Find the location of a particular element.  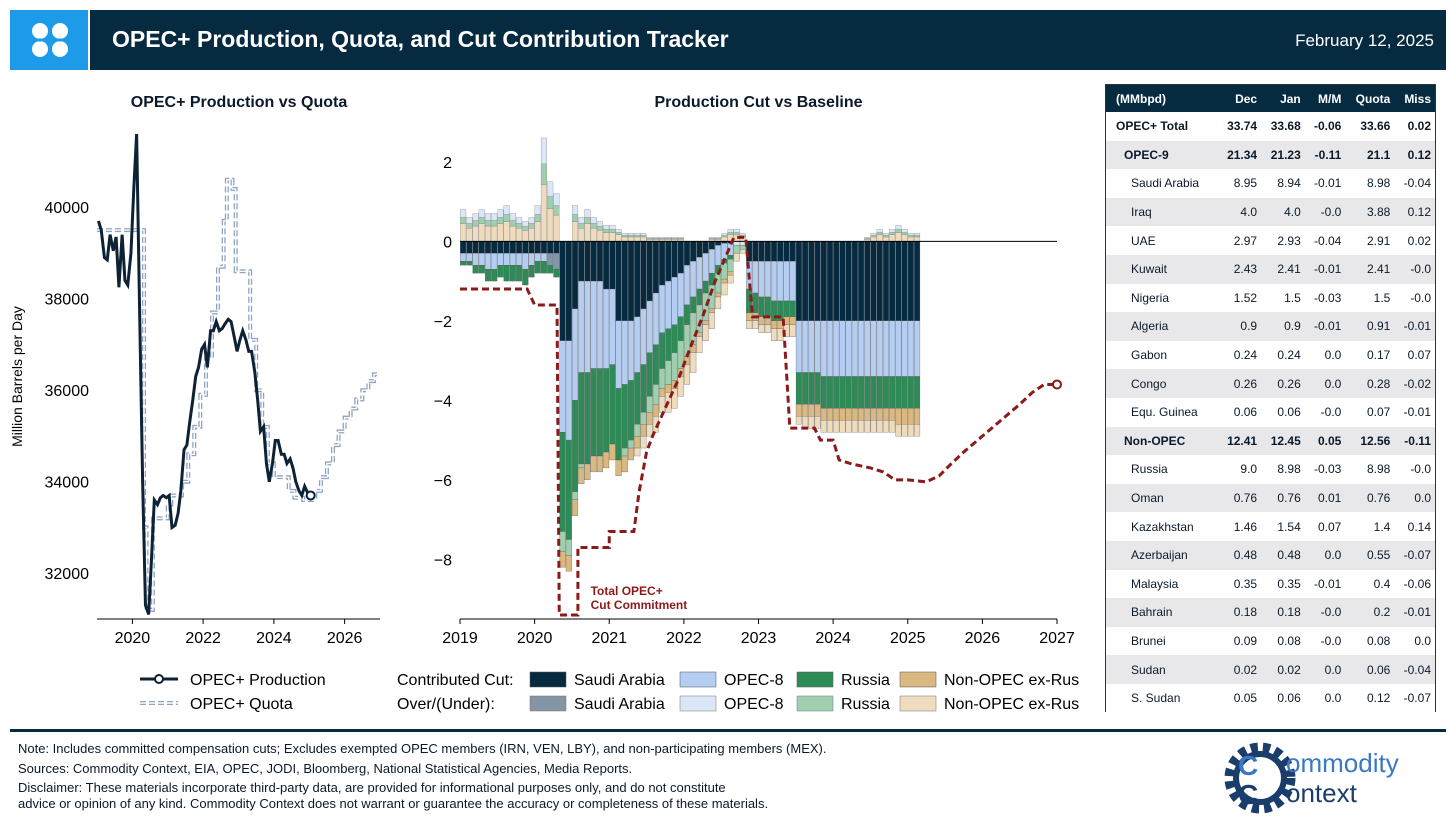

bar-russia-over is located at coordinates (655, 394).